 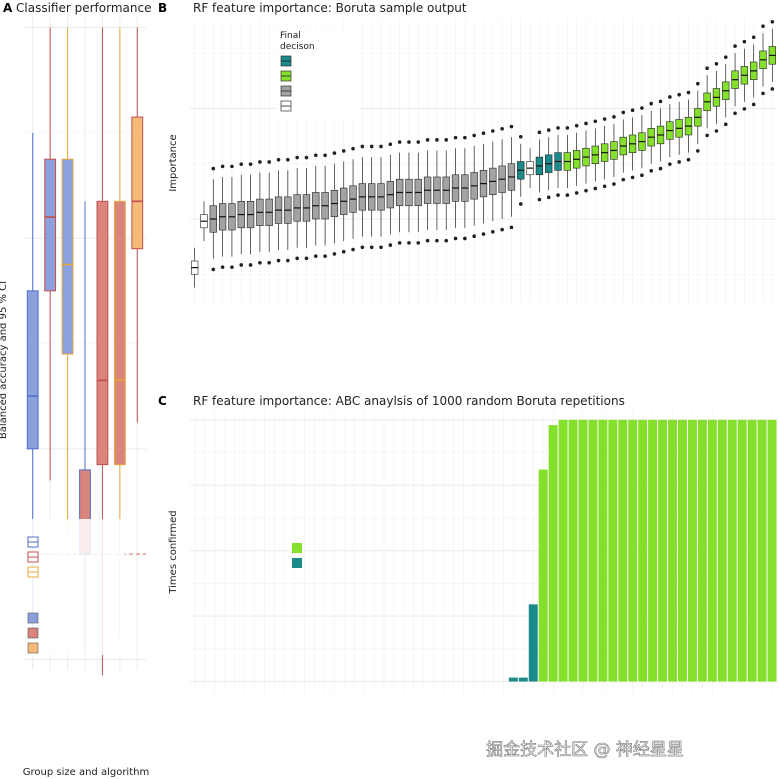 I want to click on panel-b-y-axis-label: Importance, so click(x=173, y=162).